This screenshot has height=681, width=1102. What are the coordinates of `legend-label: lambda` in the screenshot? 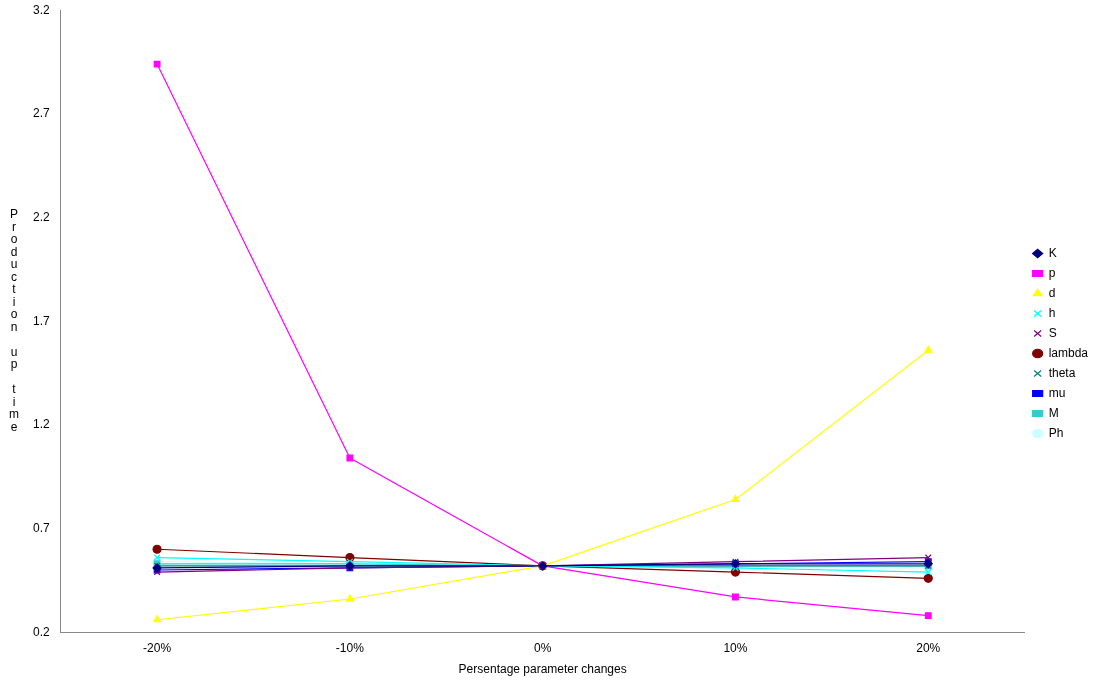 It's located at (1068, 352).